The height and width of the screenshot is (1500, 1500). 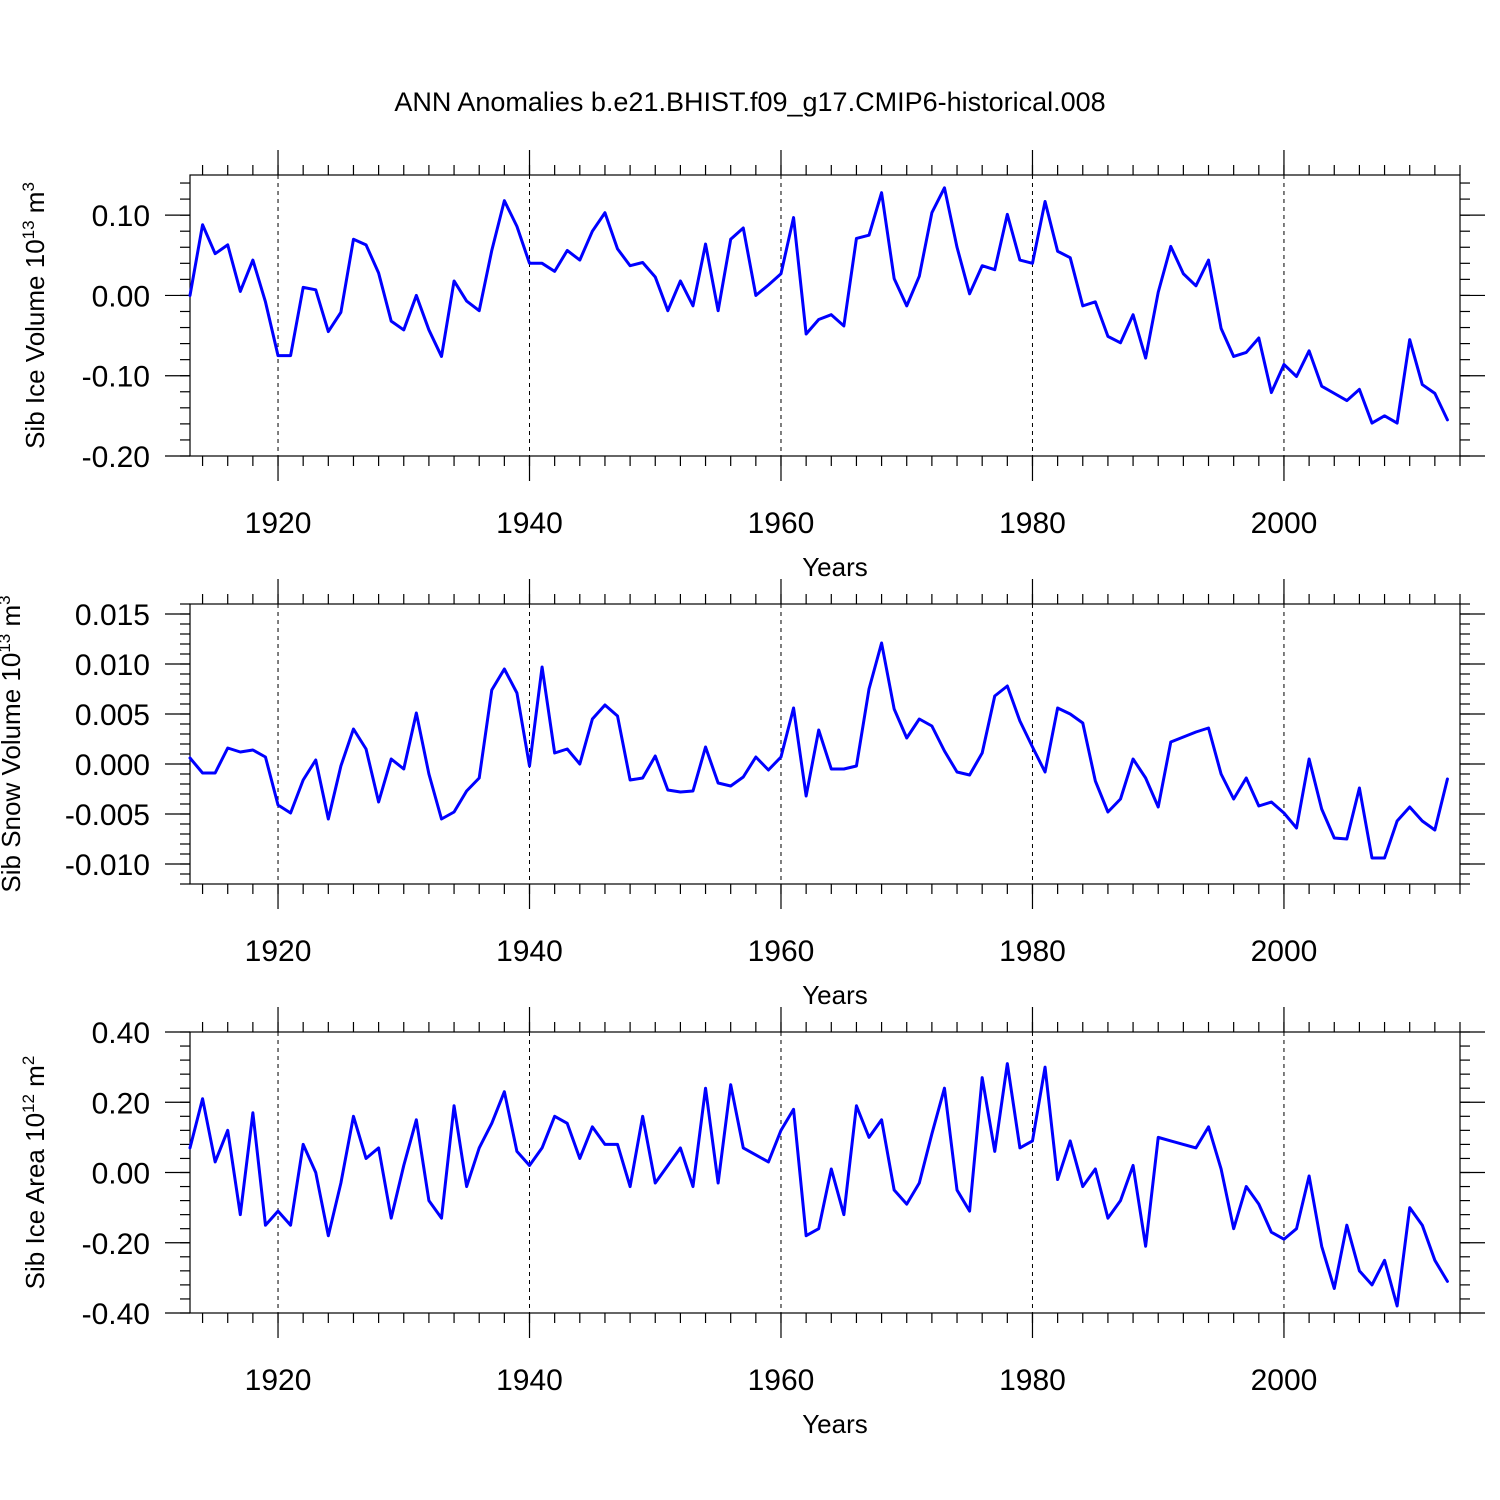 I want to click on y-tick-label-0.015: 0.015, so click(x=112, y=615).